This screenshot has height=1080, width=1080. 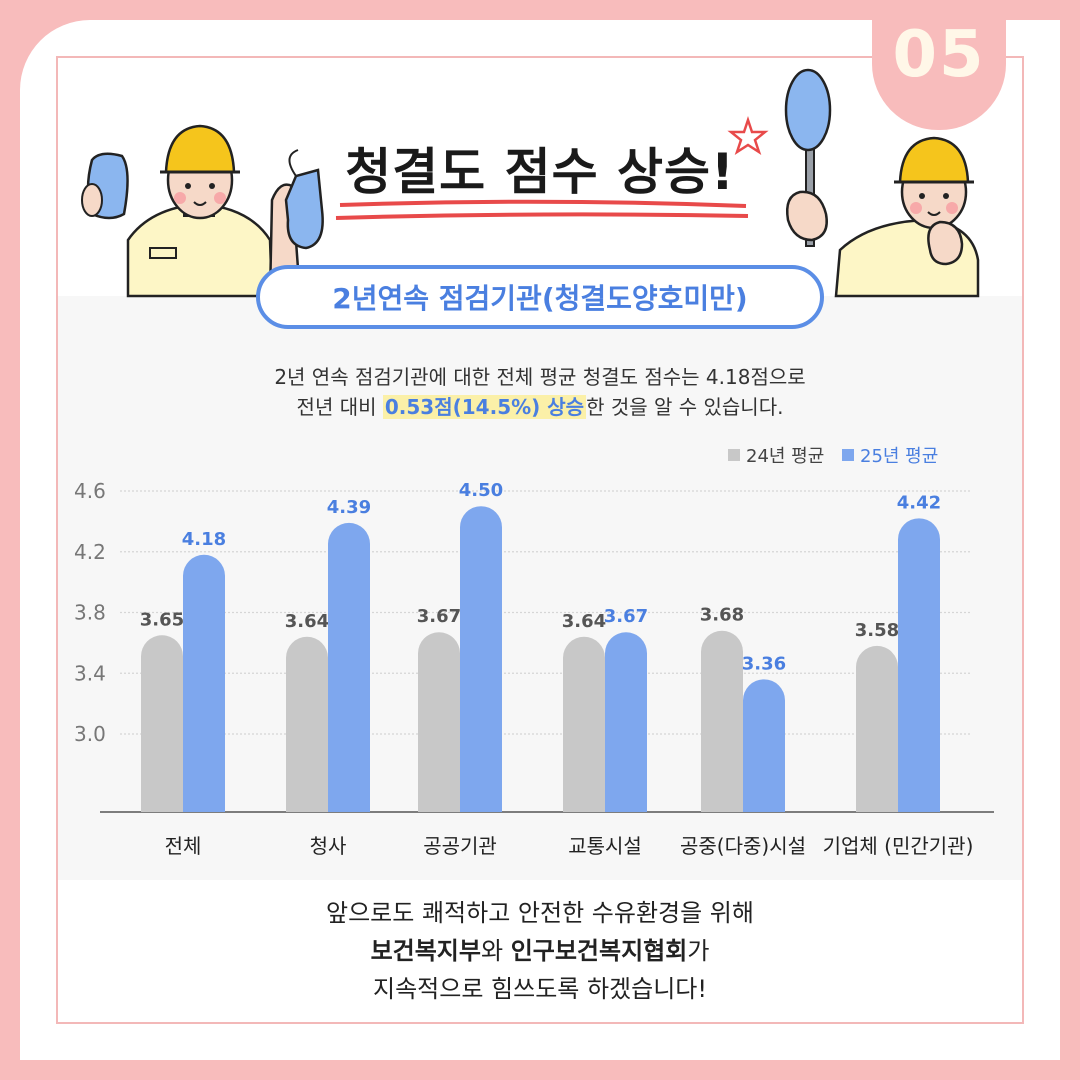 What do you see at coordinates (877, 630) in the screenshot?
I see `data-label-2024: 3.58` at bounding box center [877, 630].